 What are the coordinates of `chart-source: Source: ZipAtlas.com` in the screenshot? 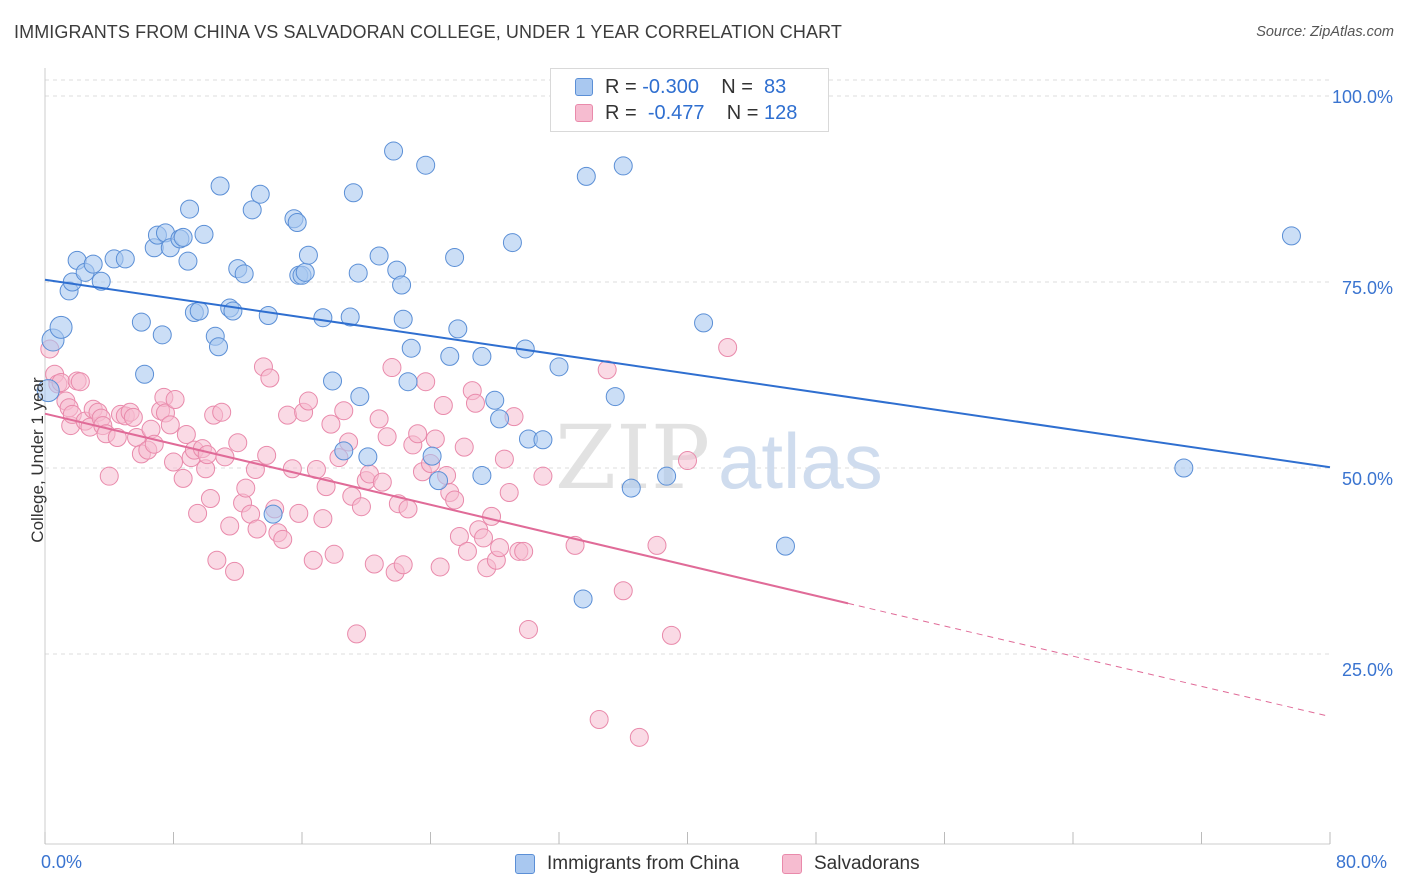 It's located at (1325, 32).